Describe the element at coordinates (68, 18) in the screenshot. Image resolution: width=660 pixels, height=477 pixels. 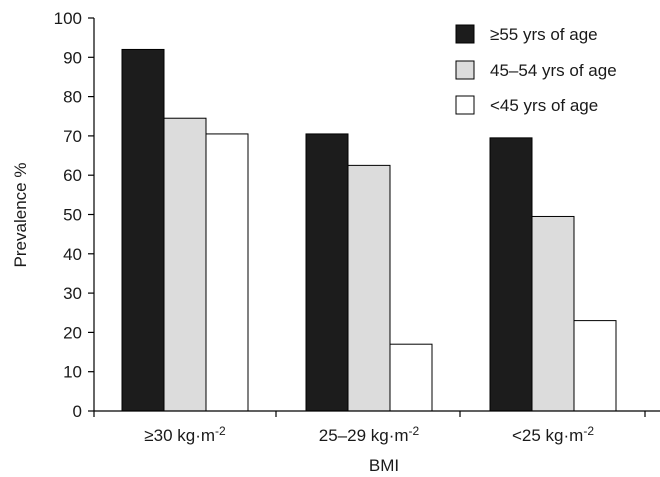
I see `y-tick-label: 100` at that location.